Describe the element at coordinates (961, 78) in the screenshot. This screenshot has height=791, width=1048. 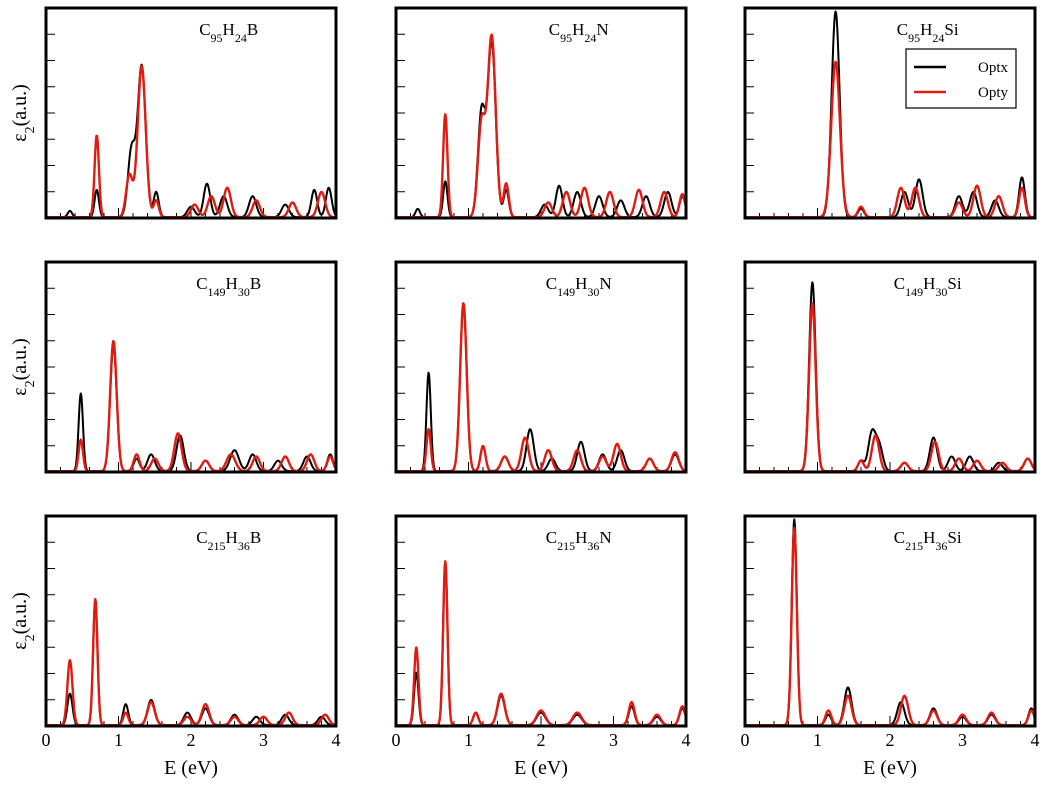
I see `legend-box` at that location.